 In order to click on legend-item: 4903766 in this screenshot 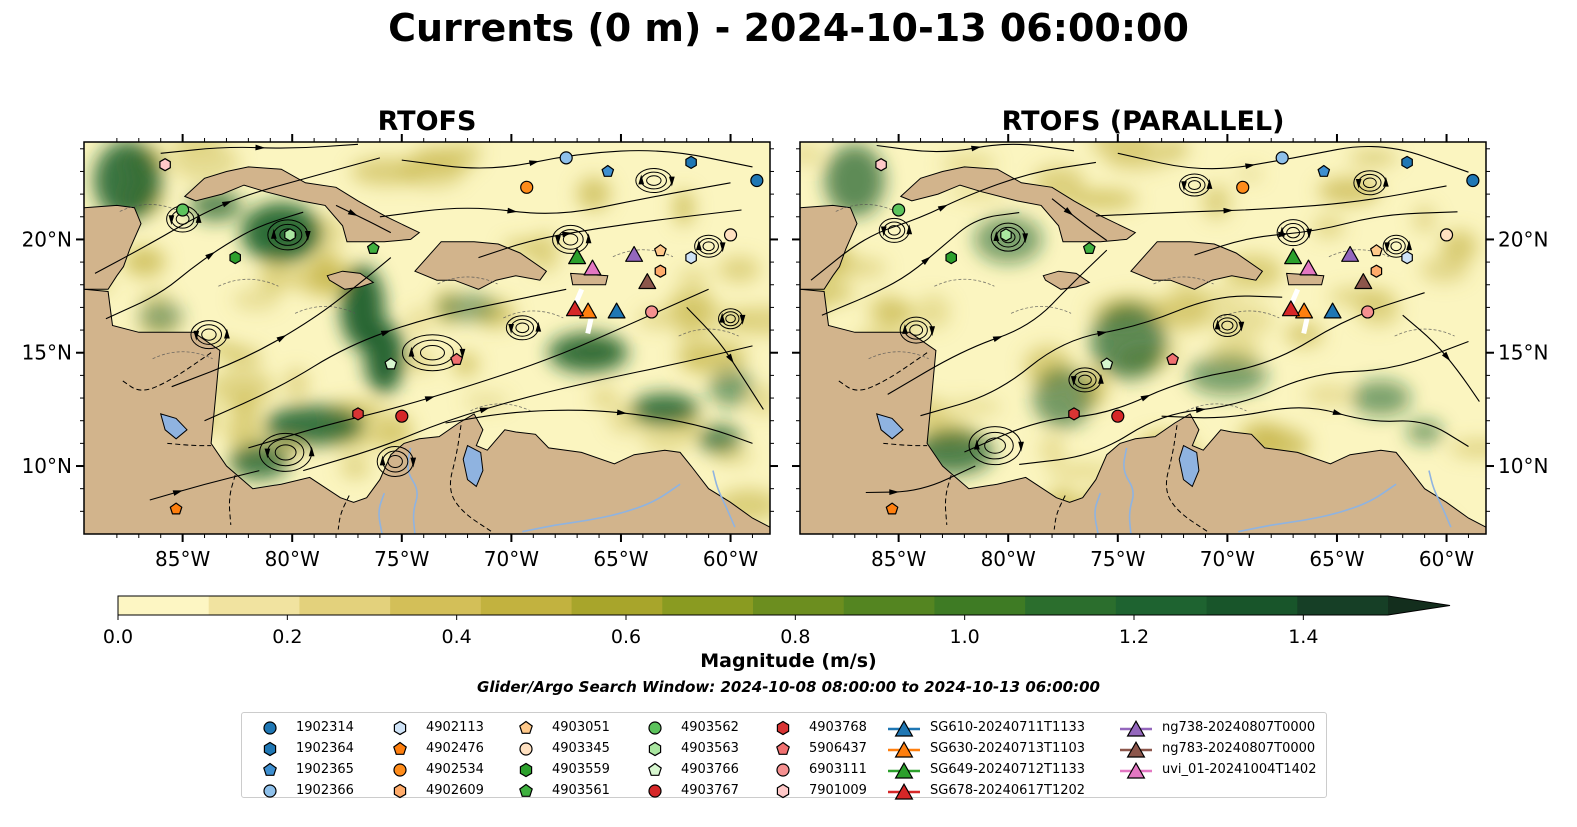, I will do `click(688, 769)`.